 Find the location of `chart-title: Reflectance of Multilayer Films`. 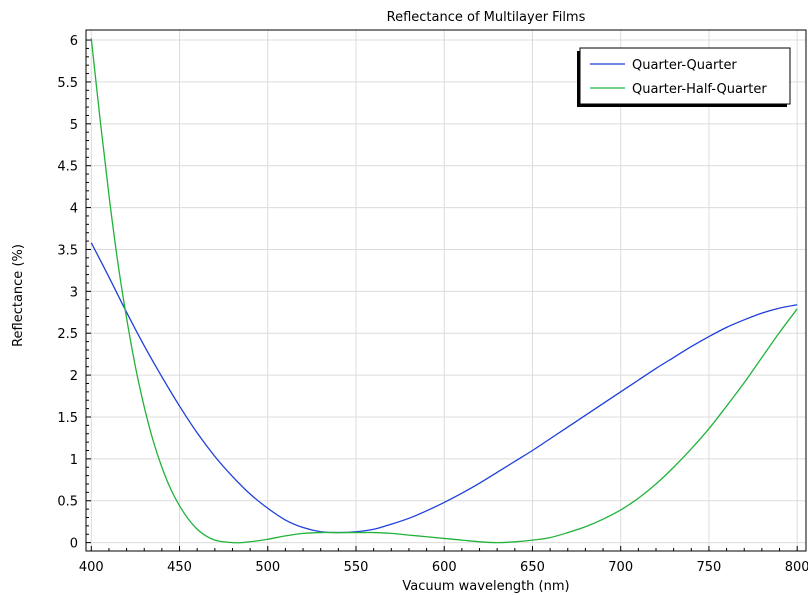

chart-title: Reflectance of Multilayer Films is located at coordinates (486, 17).